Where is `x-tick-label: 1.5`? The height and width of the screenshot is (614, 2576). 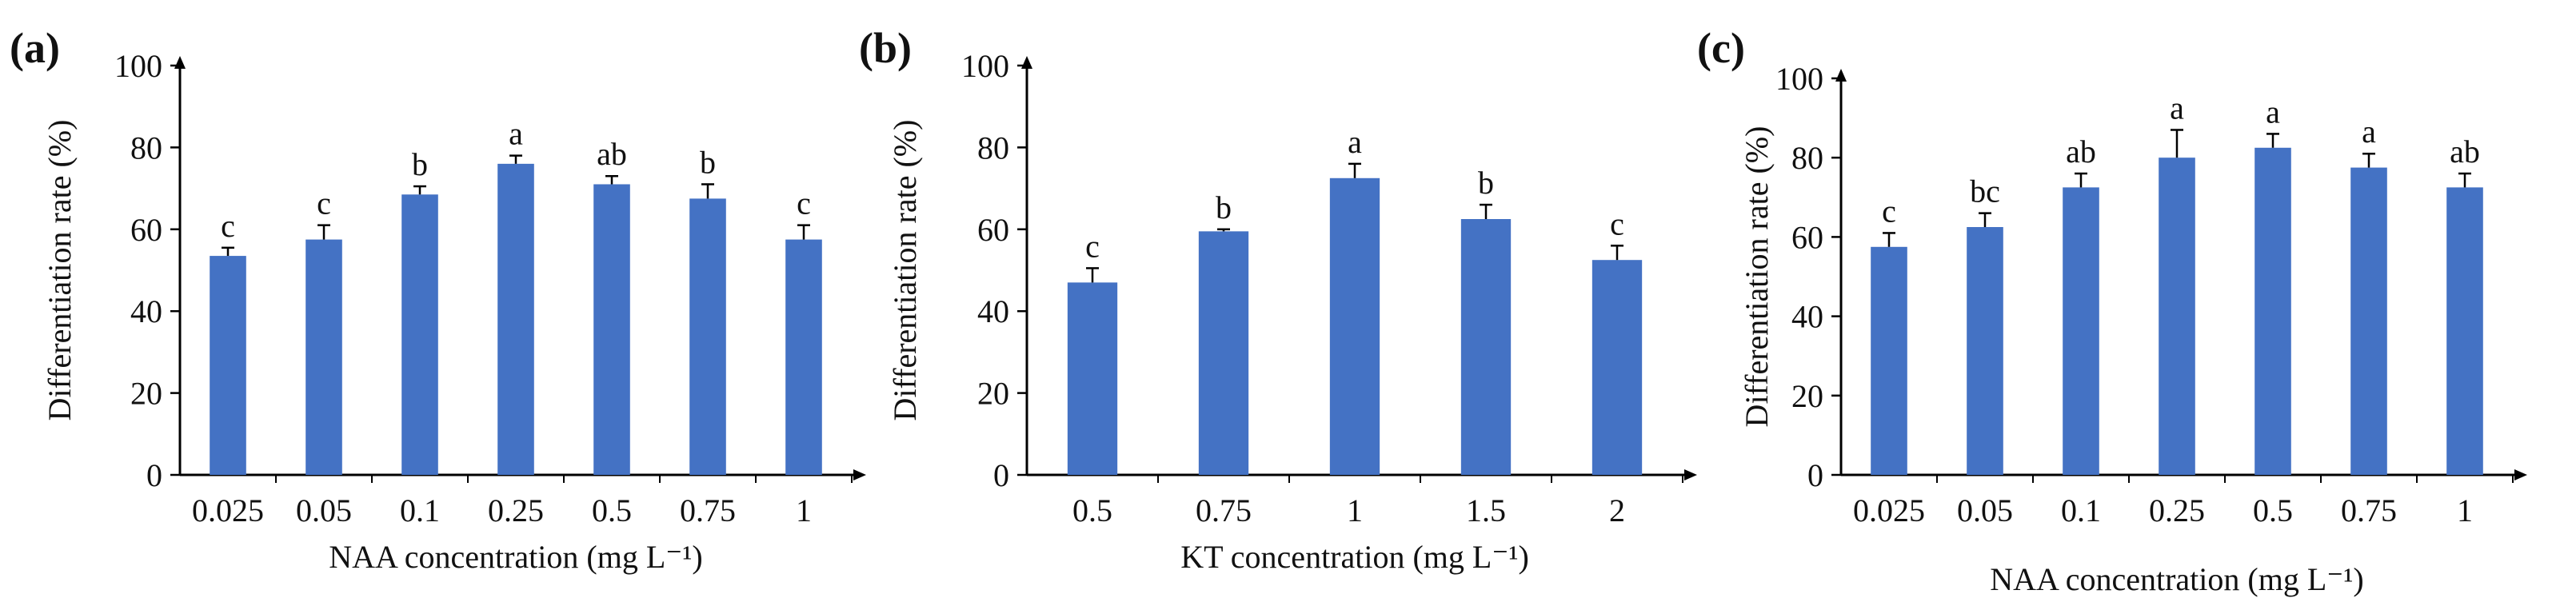 x-tick-label: 1.5 is located at coordinates (1486, 510).